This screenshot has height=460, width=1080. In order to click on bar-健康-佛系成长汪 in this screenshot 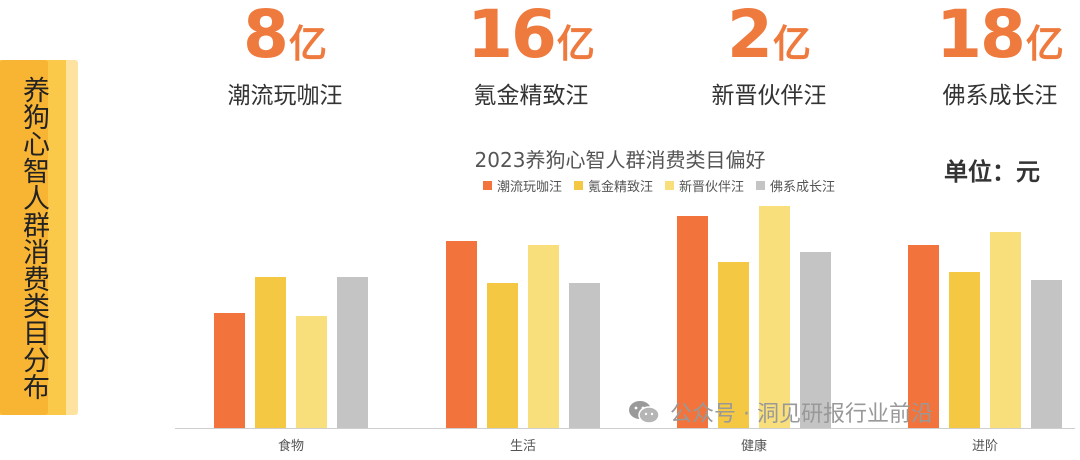, I will do `click(815, 340)`.